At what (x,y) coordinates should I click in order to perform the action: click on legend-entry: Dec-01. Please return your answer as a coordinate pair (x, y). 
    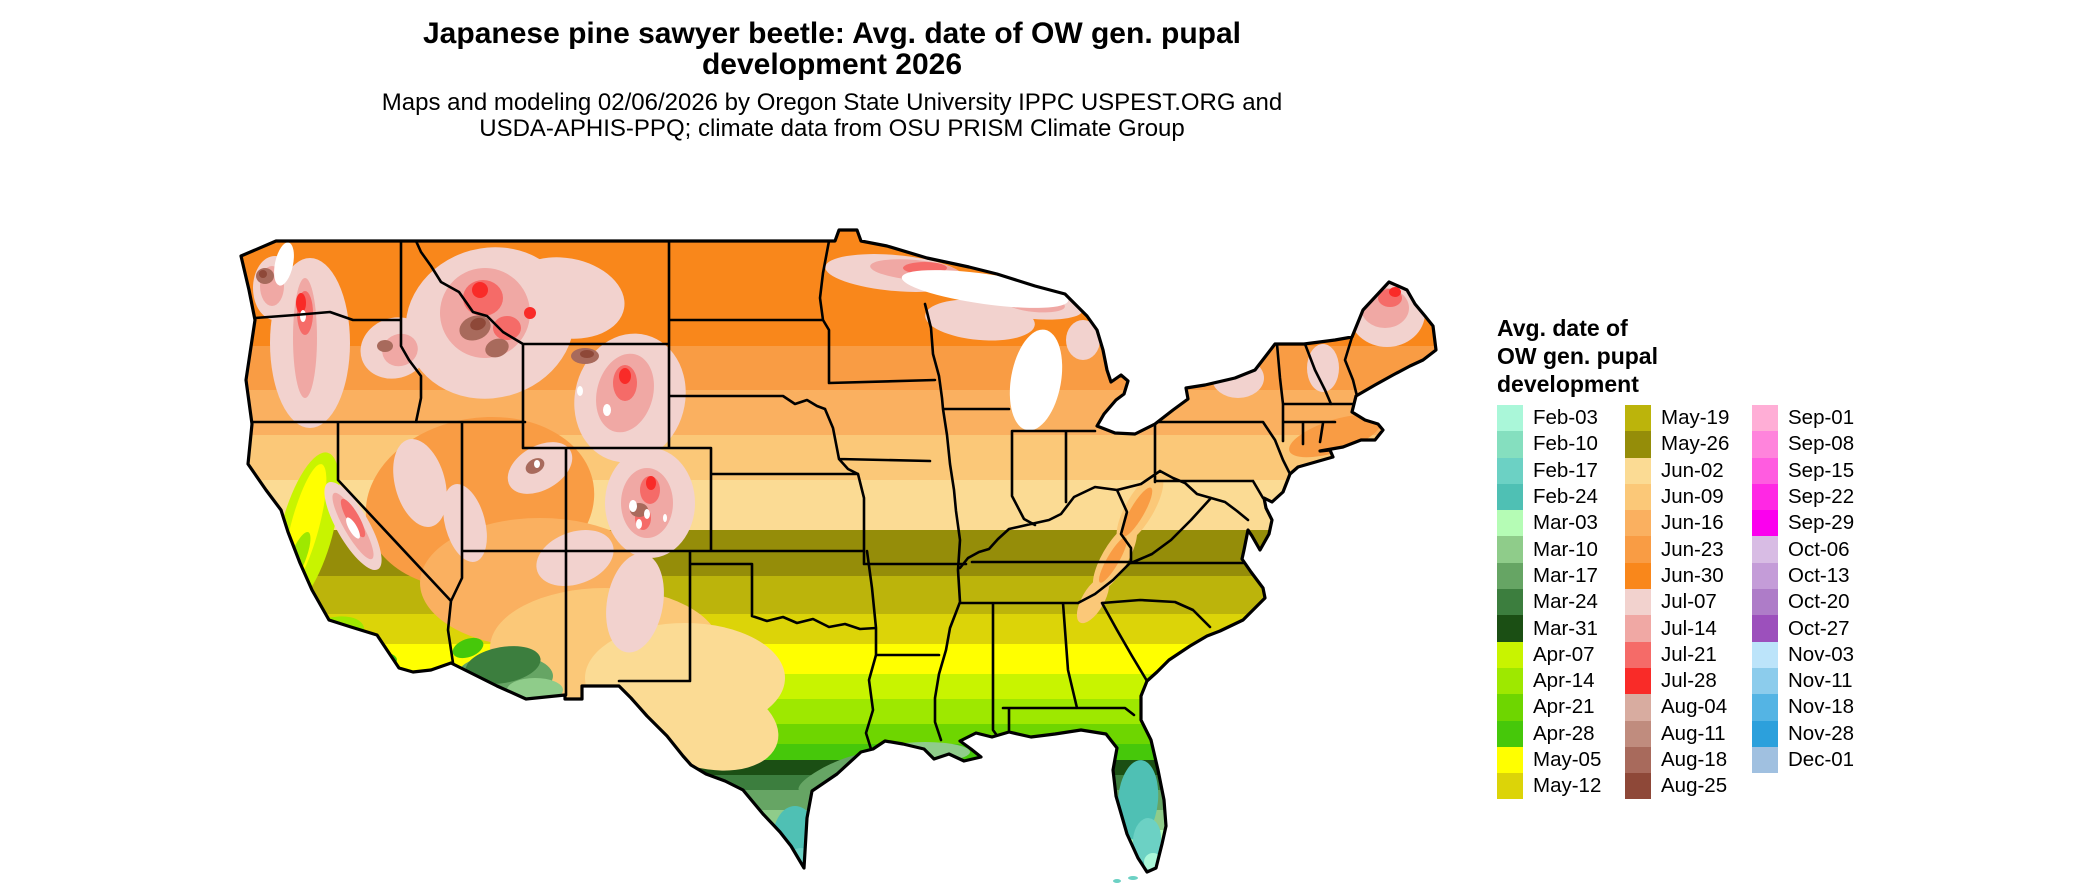
    Looking at the image, I should click on (1803, 760).